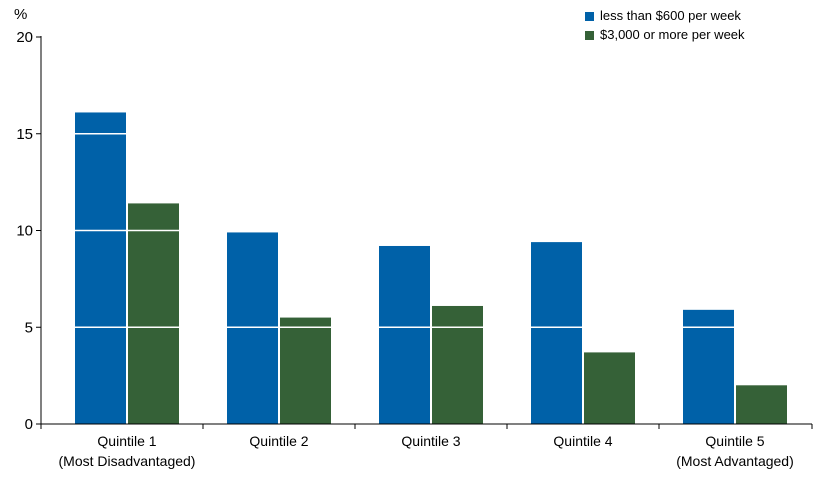 The width and height of the screenshot is (820, 480). What do you see at coordinates (430, 441) in the screenshot?
I see `category-label-3: Quintile 3` at bounding box center [430, 441].